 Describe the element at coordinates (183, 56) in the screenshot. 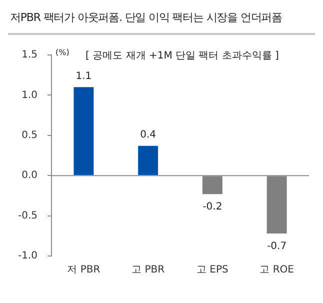

I see `chart-subtitle: [ 공메도 재개 +1M 단일 팩터 초과수익률 ]` at that location.